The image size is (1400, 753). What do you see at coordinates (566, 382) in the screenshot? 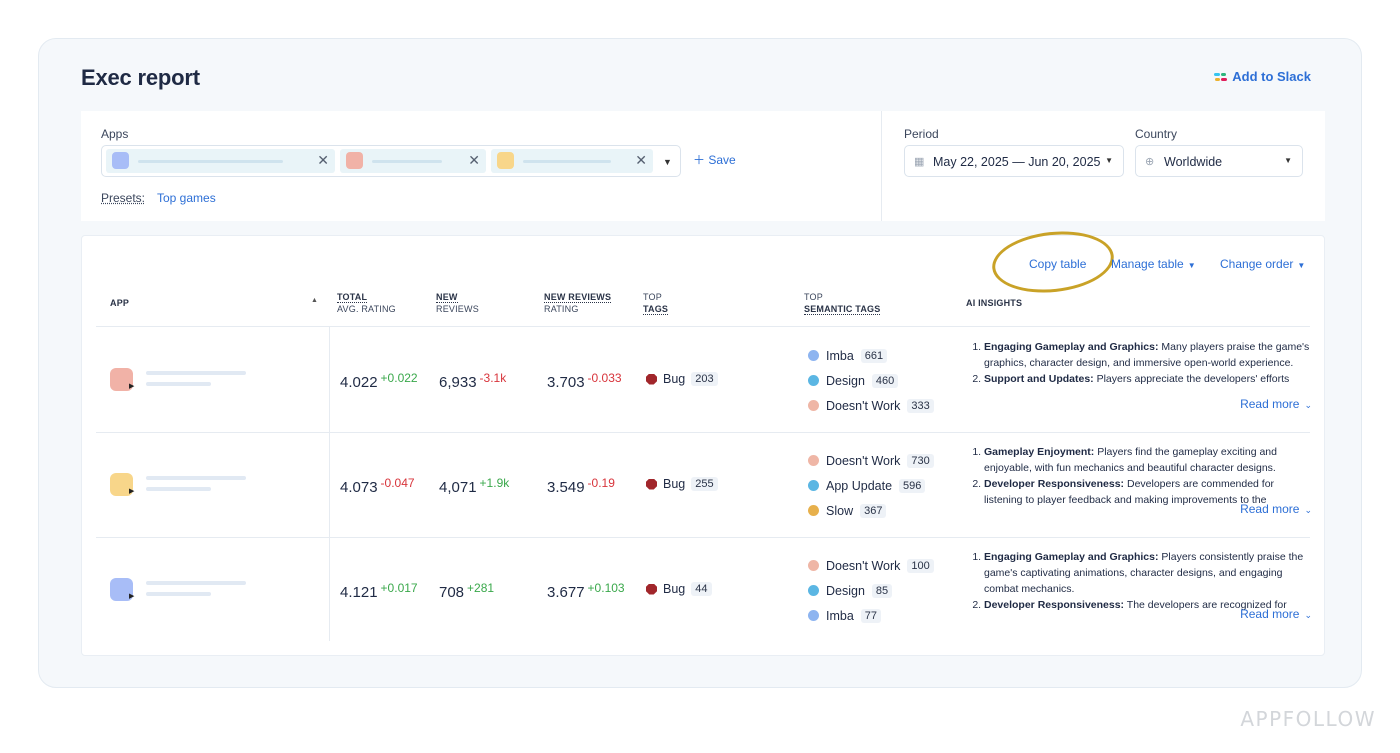
I see `new-reviews-rating: 3.703` at bounding box center [566, 382].